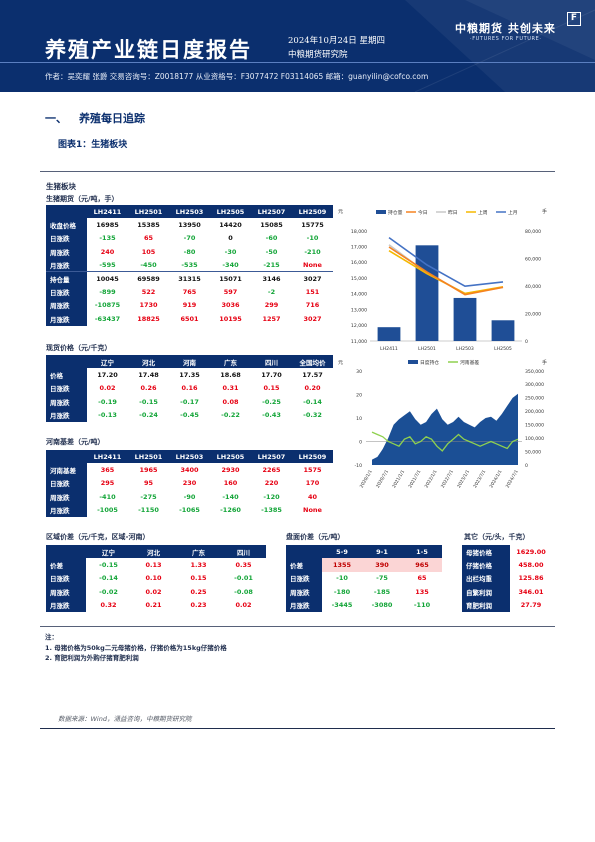 Image resolution: width=595 pixels, height=842 pixels. Describe the element at coordinates (398, 479) in the screenshot. I see `x-tick-label: 2021/1/1` at that location.